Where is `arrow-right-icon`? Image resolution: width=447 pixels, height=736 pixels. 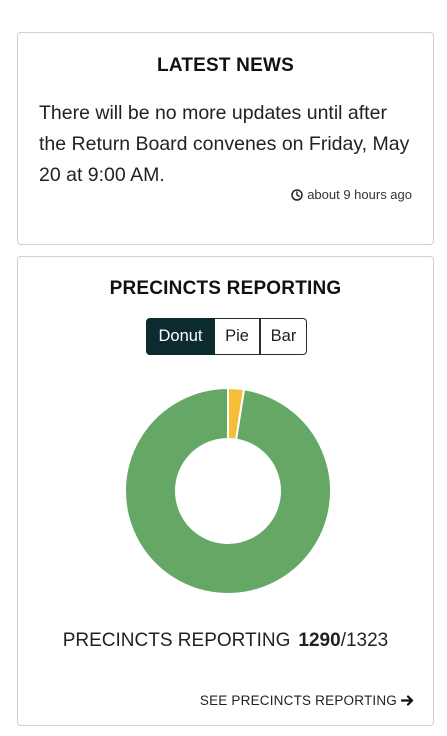
arrow-right-icon is located at coordinates (407, 700).